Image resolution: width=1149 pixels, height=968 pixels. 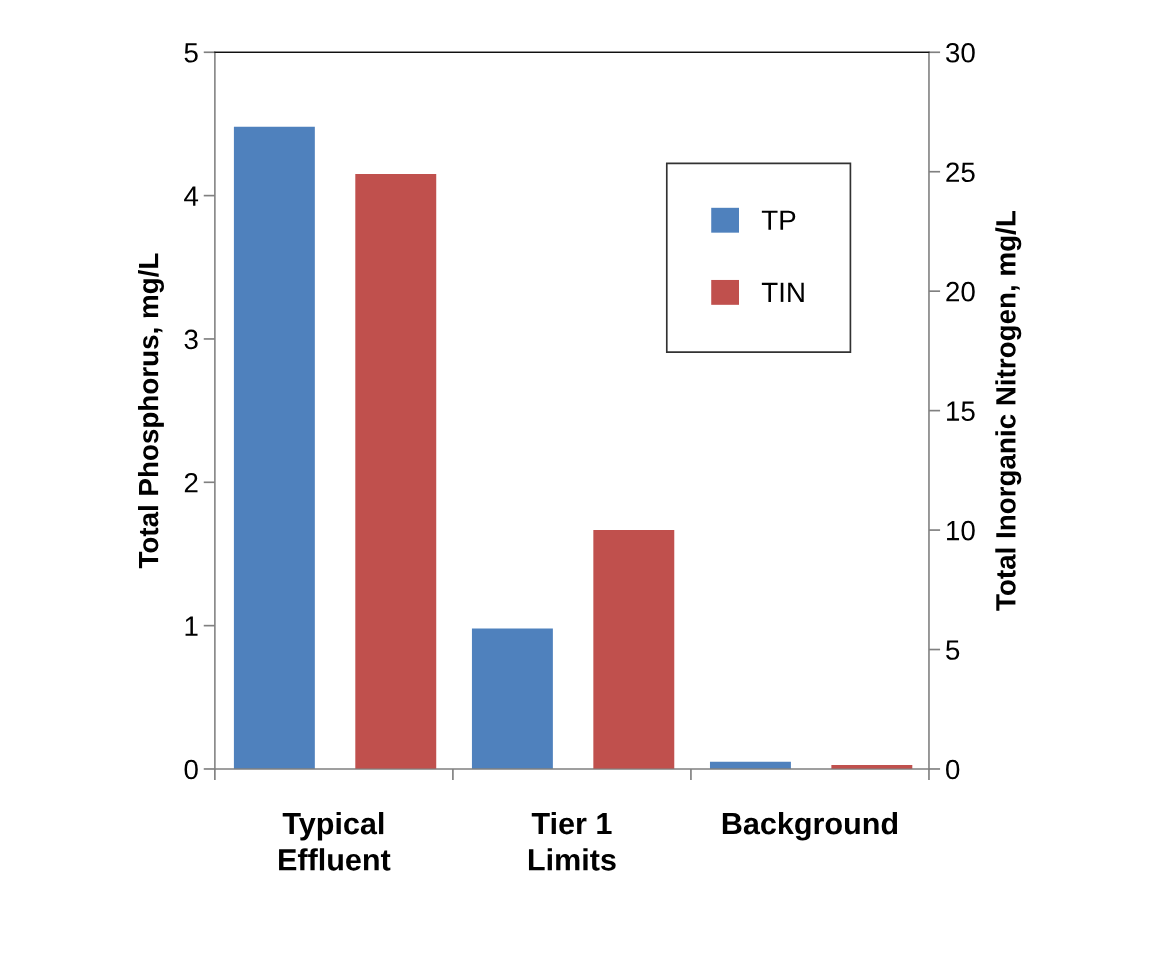 What do you see at coordinates (961, 530) in the screenshot?
I see `y2-tick-label: 10` at bounding box center [961, 530].